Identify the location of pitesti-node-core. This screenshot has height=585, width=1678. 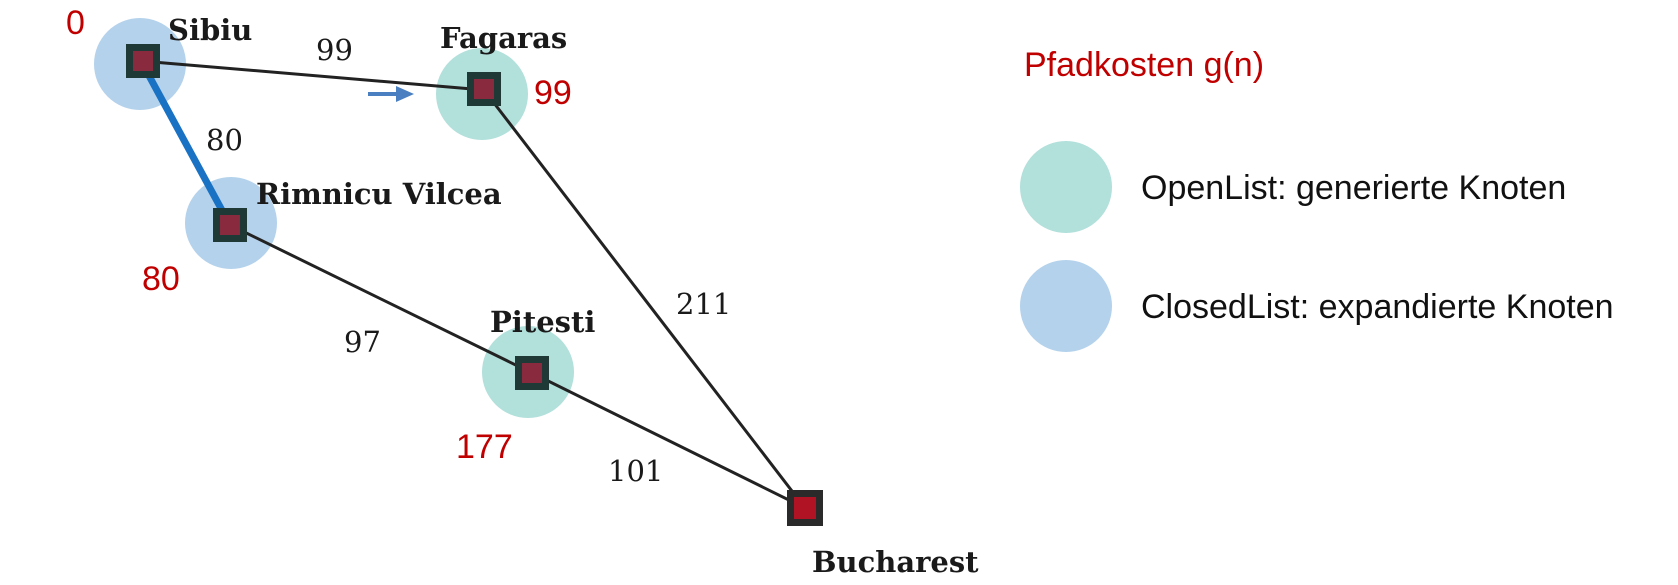
(532, 373).